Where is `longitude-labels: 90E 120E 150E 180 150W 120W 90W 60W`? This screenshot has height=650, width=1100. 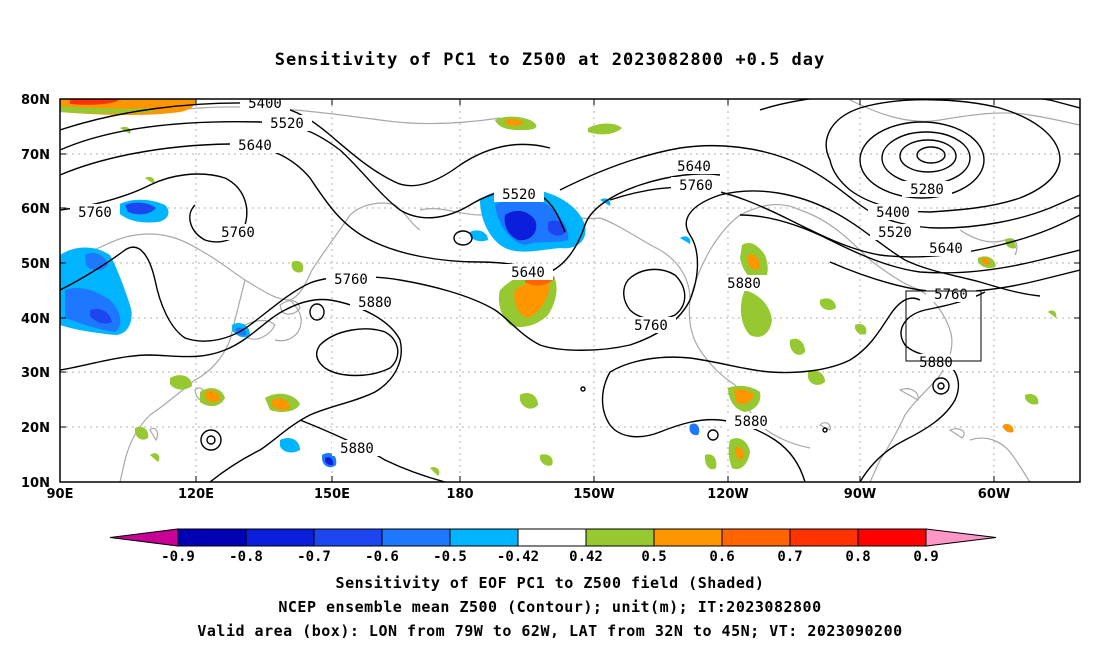 longitude-labels: 90E 120E 150E 180 150W 120W 90W 60W is located at coordinates (529, 494).